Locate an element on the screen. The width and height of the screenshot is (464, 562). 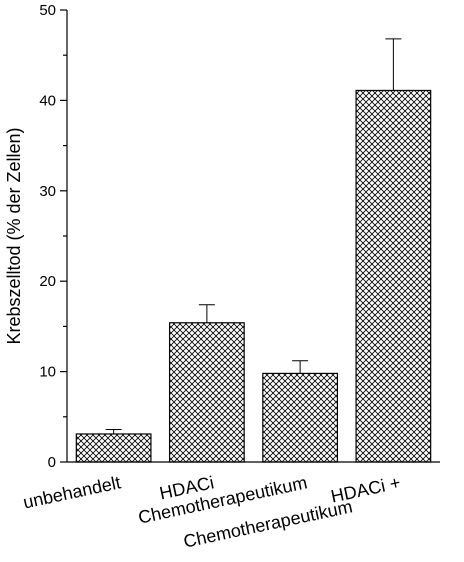
y-tick-label: 10 is located at coordinates (47, 372).